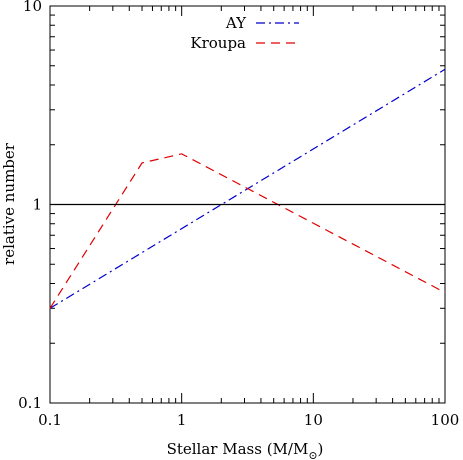 The width and height of the screenshot is (463, 460). Describe the element at coordinates (182, 420) in the screenshot. I see `x-tick-label: 1` at that location.